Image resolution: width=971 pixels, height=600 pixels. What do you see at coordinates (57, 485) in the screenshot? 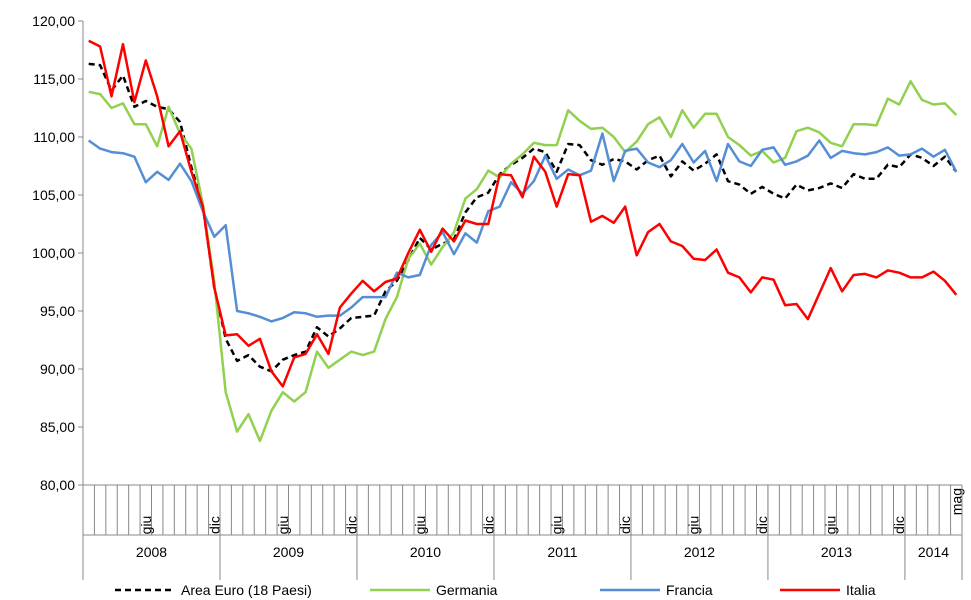
I see `y-tick-label: 80,00` at bounding box center [57, 485].